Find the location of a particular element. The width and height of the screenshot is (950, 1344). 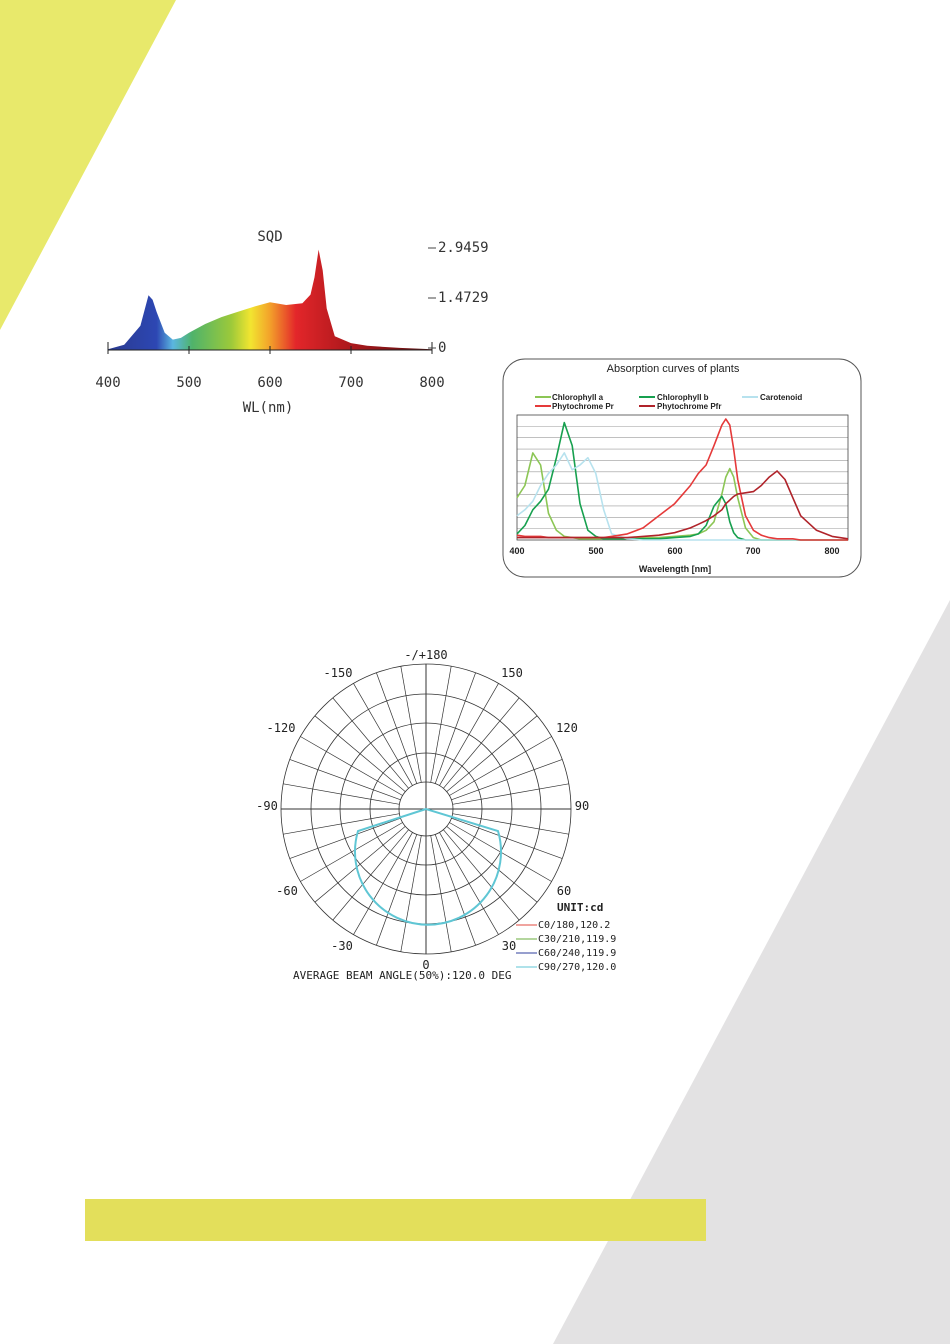

right-tick-label: 0 is located at coordinates (442, 348).